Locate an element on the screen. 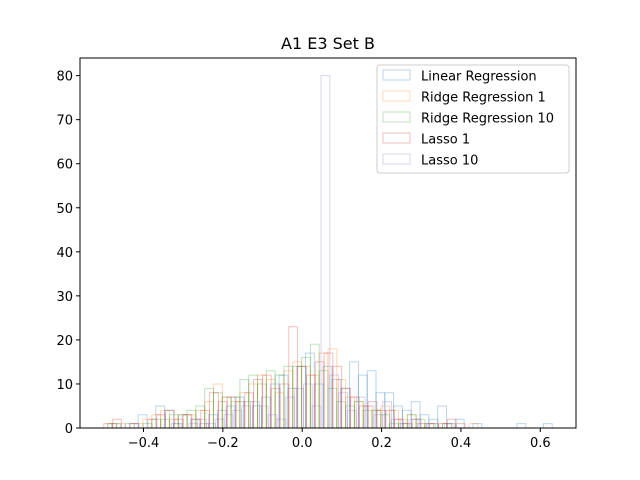  y-tick-label: 10 is located at coordinates (64, 385).